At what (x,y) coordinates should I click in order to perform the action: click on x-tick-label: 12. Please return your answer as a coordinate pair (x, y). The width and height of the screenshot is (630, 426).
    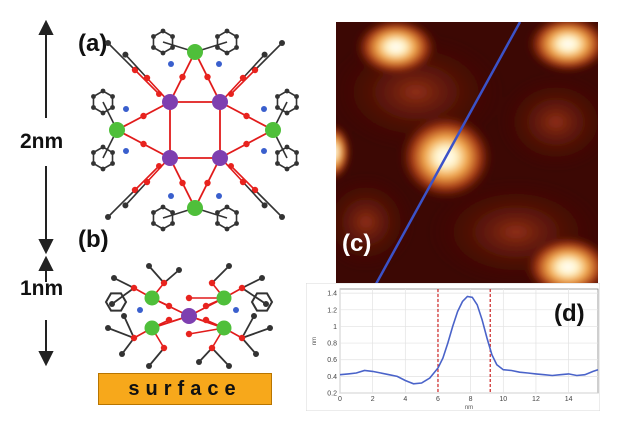
    Looking at the image, I should click on (536, 399).